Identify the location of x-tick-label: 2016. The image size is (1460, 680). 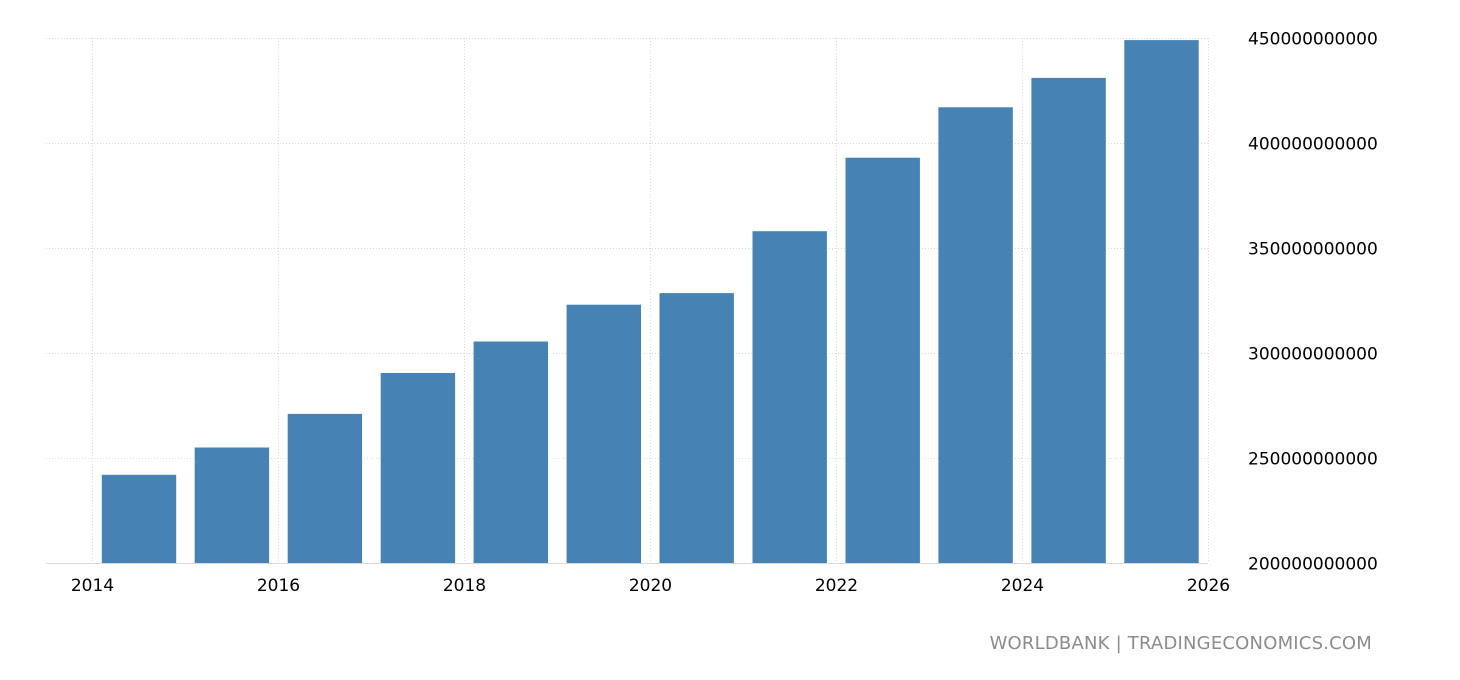
(278, 586).